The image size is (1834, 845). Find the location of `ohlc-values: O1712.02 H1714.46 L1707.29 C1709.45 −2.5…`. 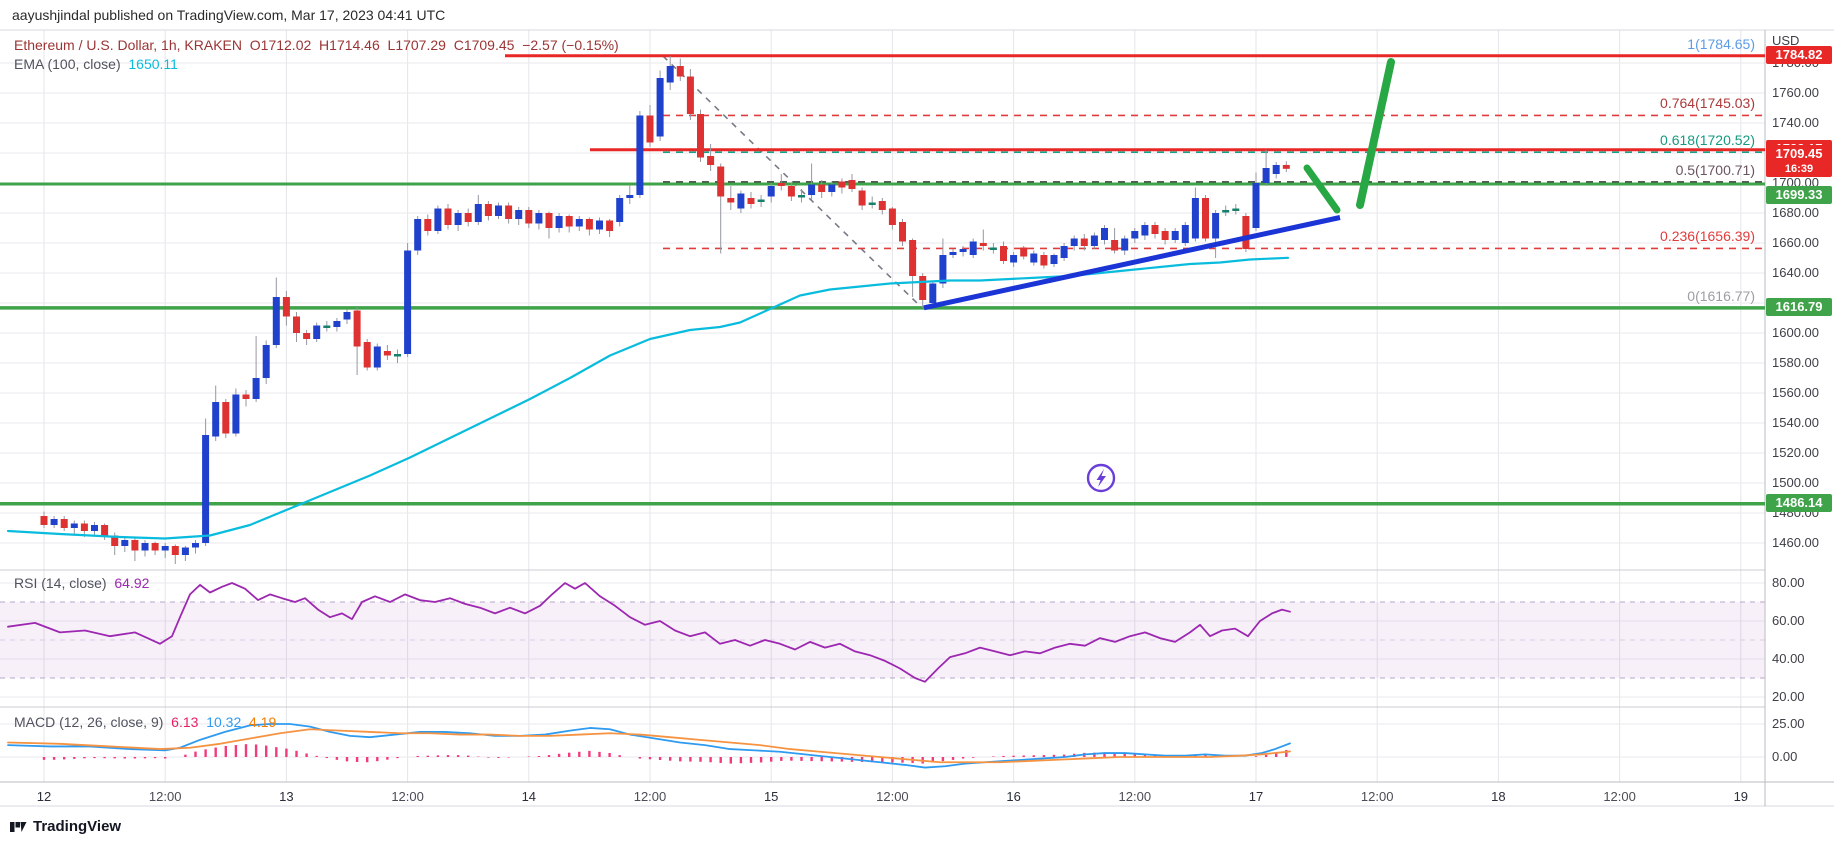

ohlc-values: O1712.02 H1714.46 L1707.29 C1709.45 −2.5… is located at coordinates (434, 45).